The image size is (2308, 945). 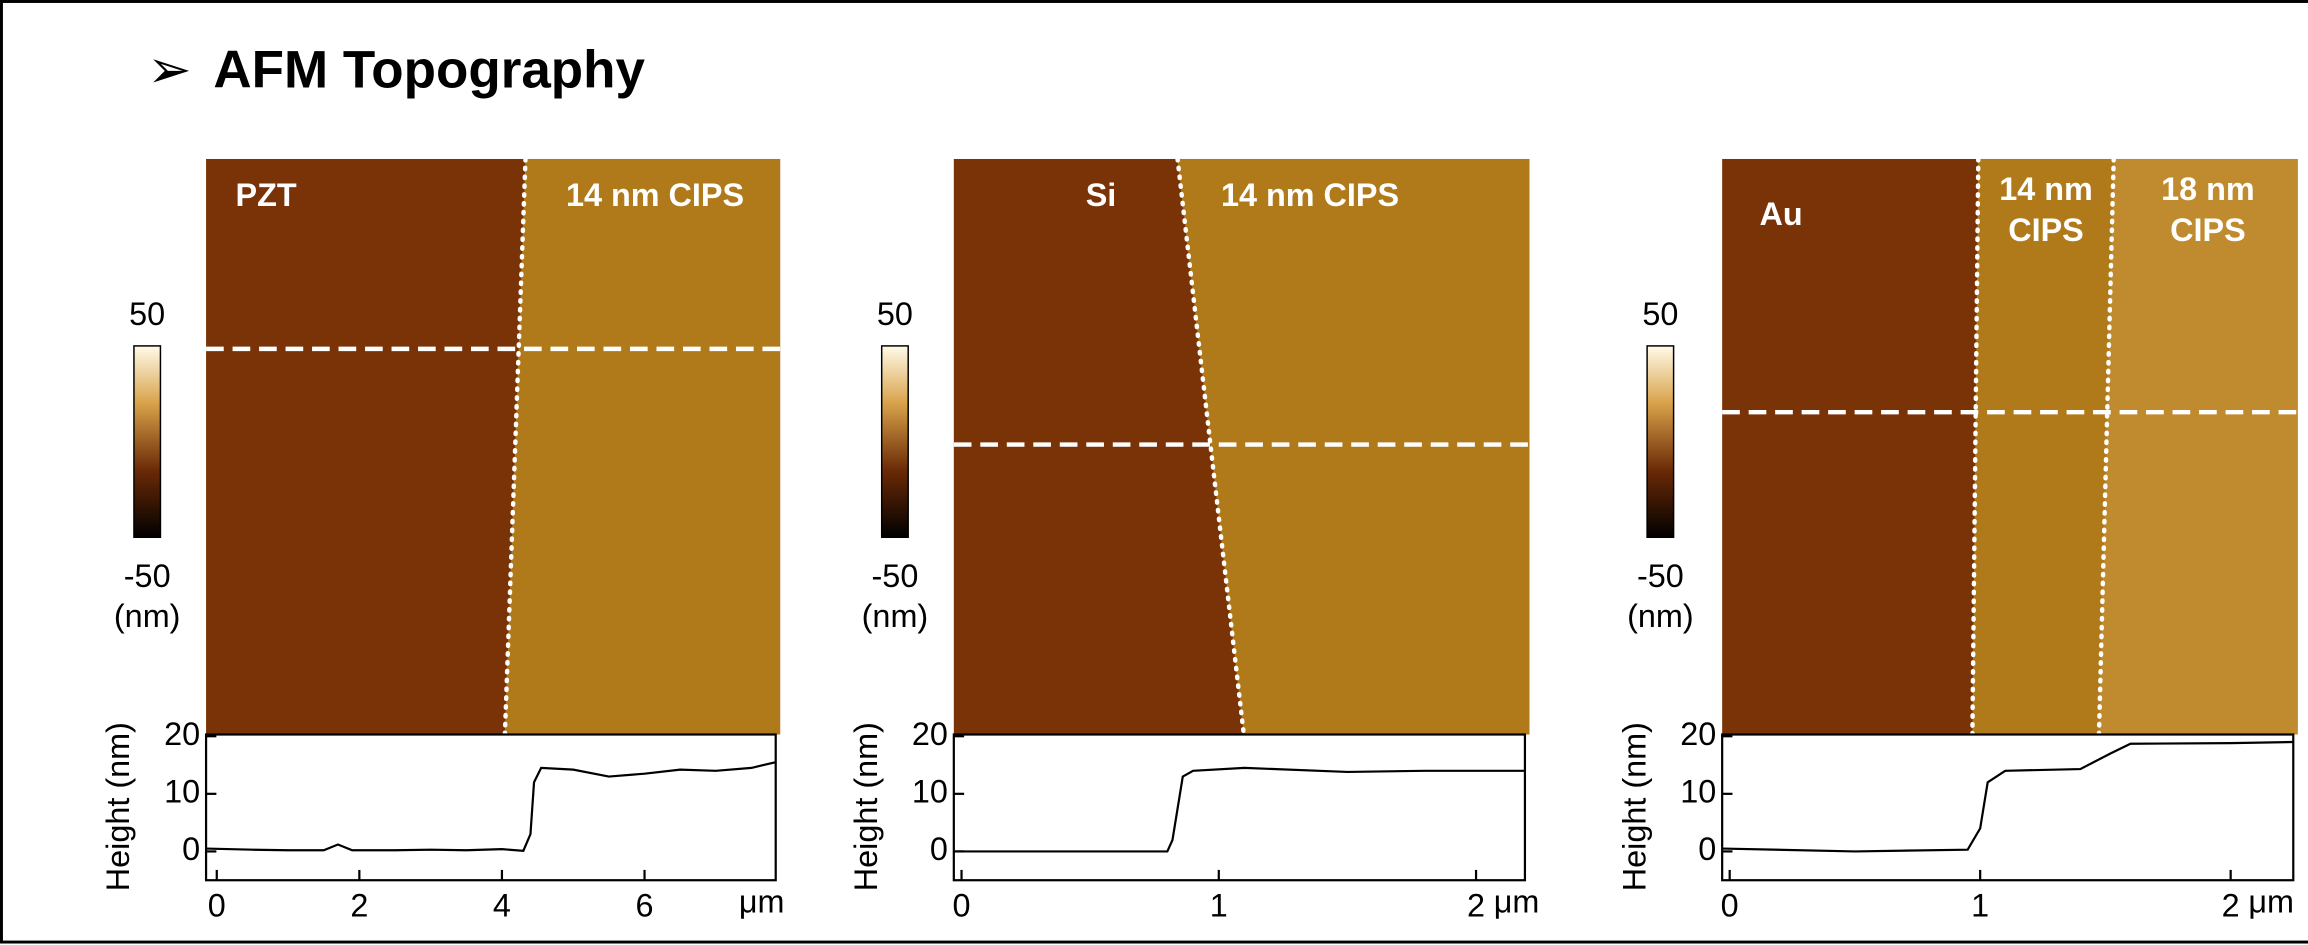 What do you see at coordinates (1101, 195) in the screenshot?
I see `region-label: Si` at bounding box center [1101, 195].